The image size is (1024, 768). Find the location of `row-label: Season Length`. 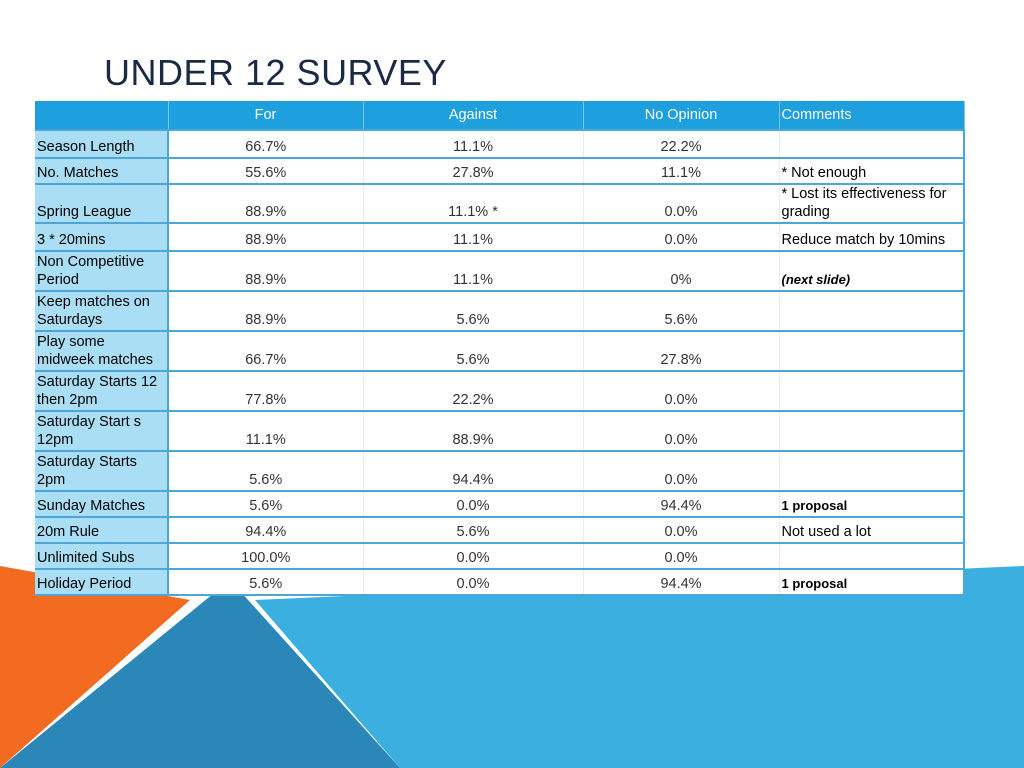

row-label: Season Length is located at coordinates (102, 144).